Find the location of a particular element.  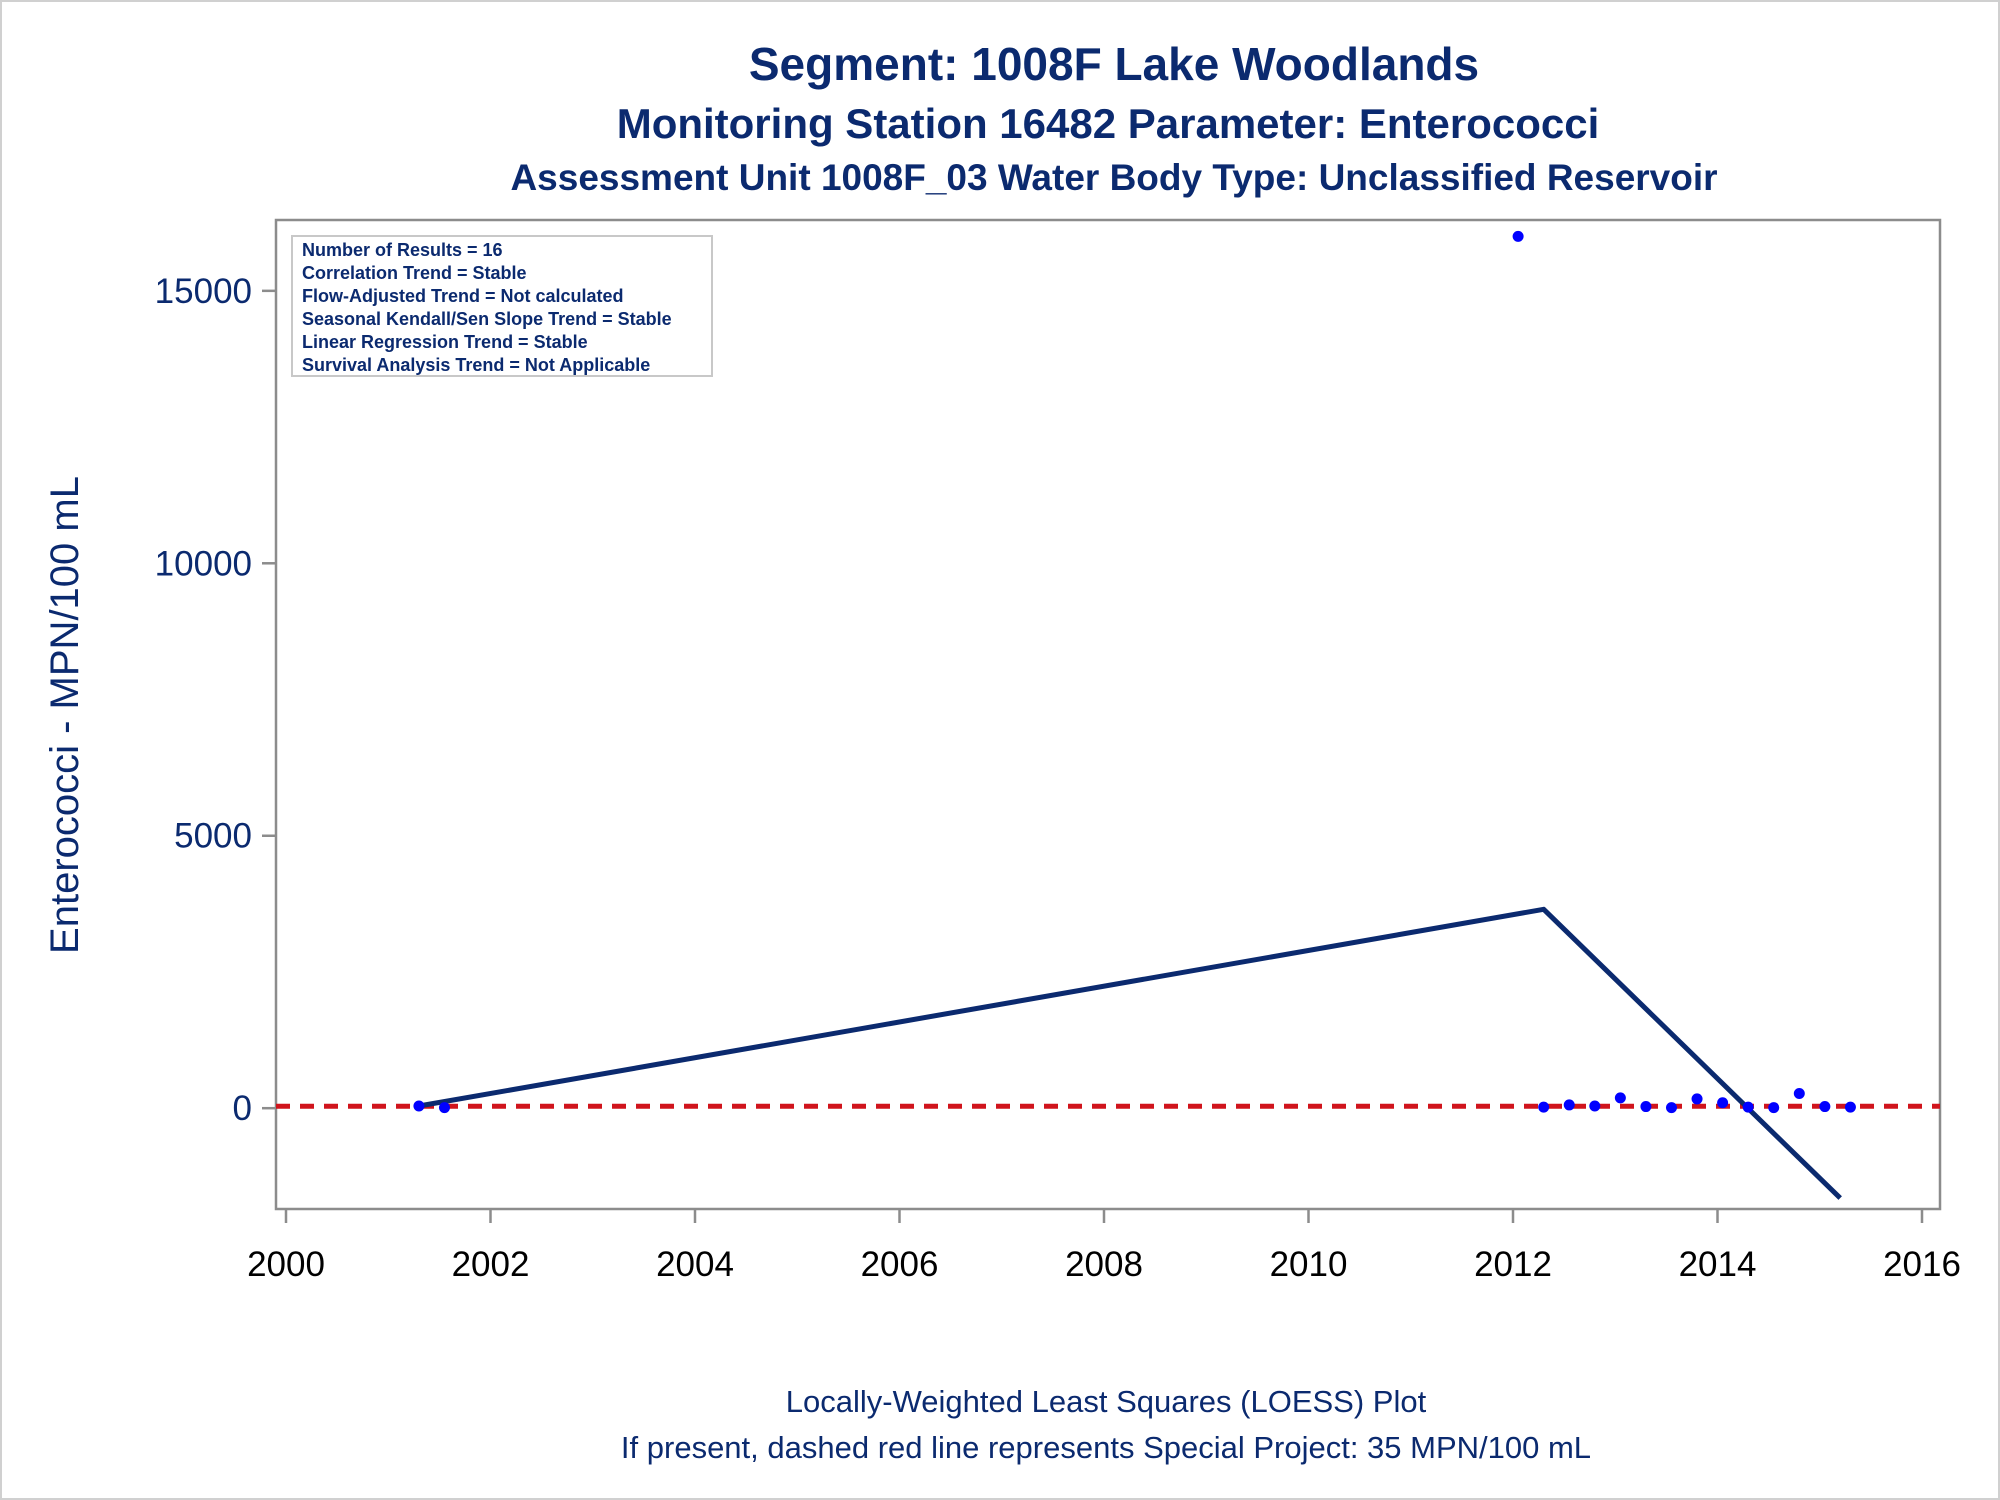

x-tick-label: 2008 is located at coordinates (1104, 1264).